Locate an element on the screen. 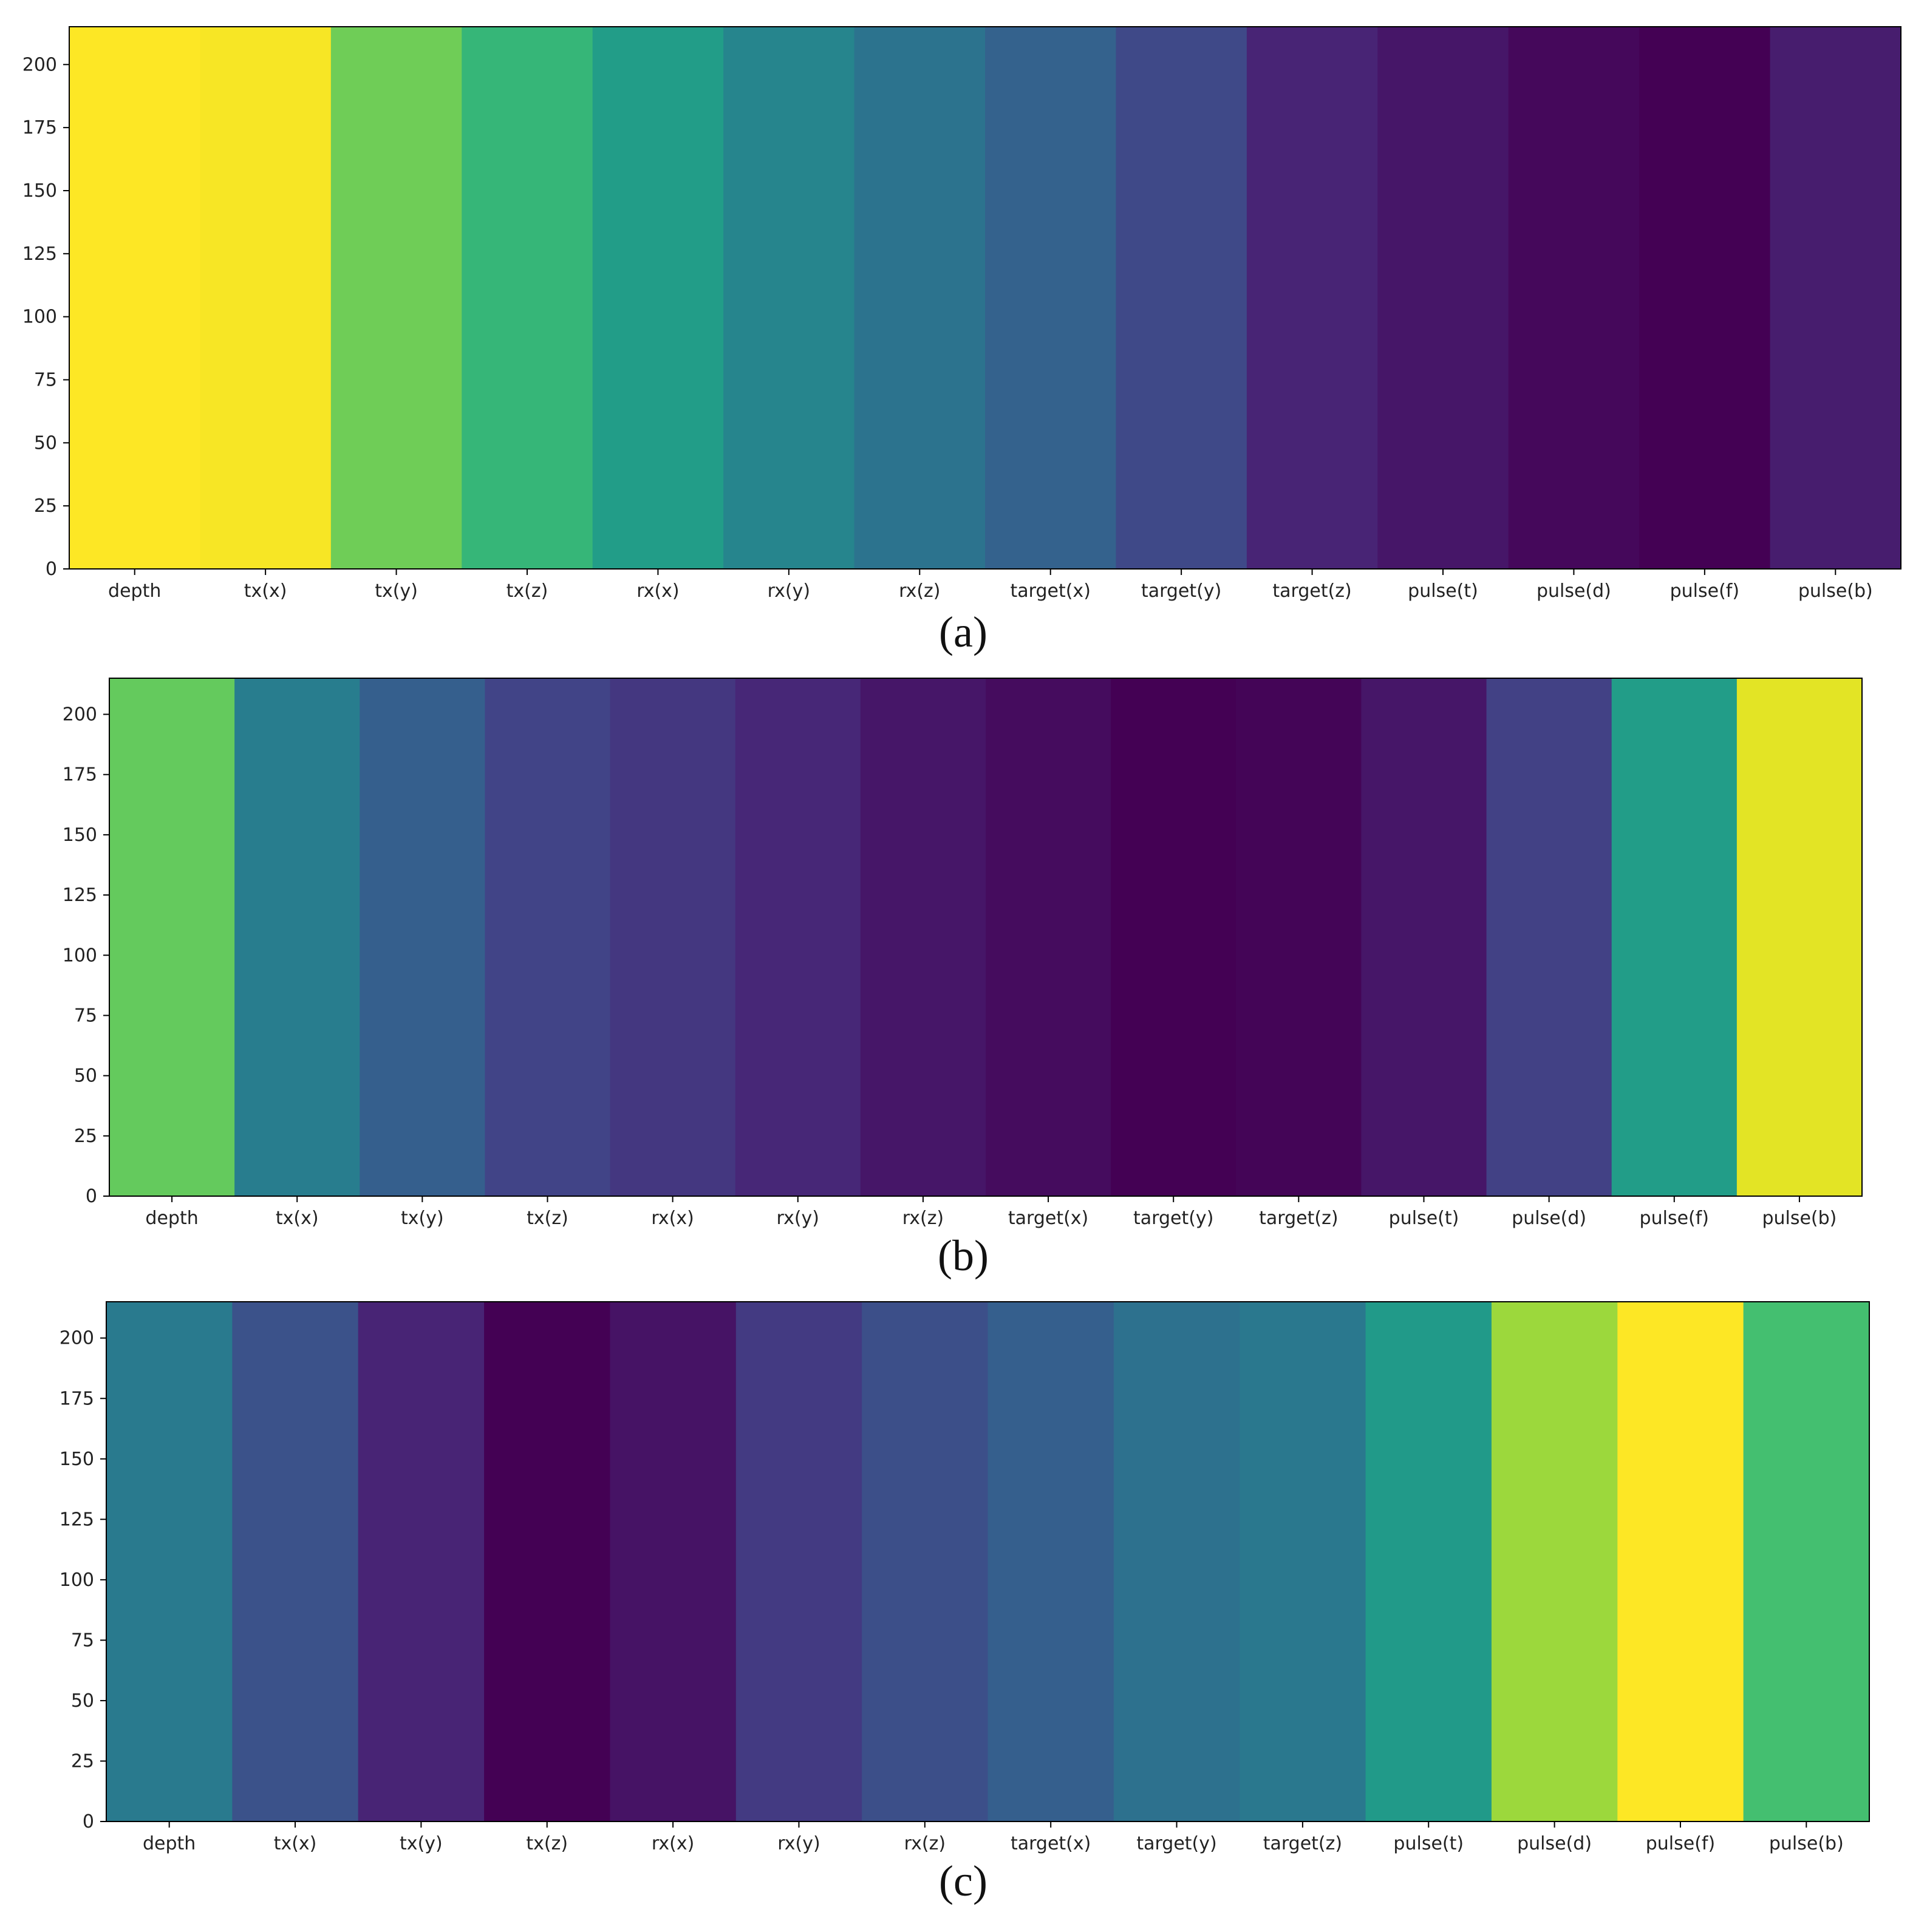 The width and height of the screenshot is (1927, 1932). y-tick-label: 175 is located at coordinates (80, 775).